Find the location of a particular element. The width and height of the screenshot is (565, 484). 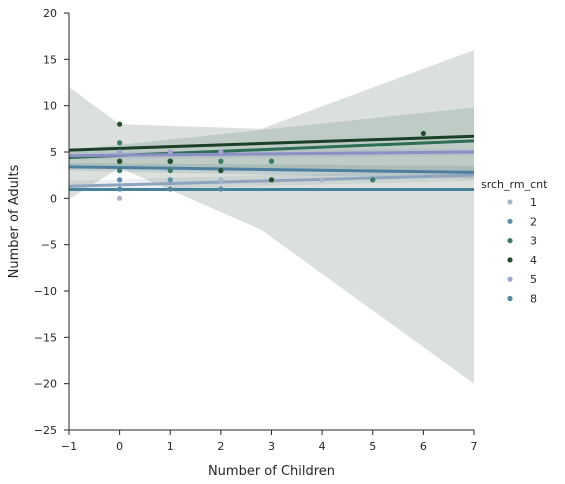

regression-lines is located at coordinates (271, 163).